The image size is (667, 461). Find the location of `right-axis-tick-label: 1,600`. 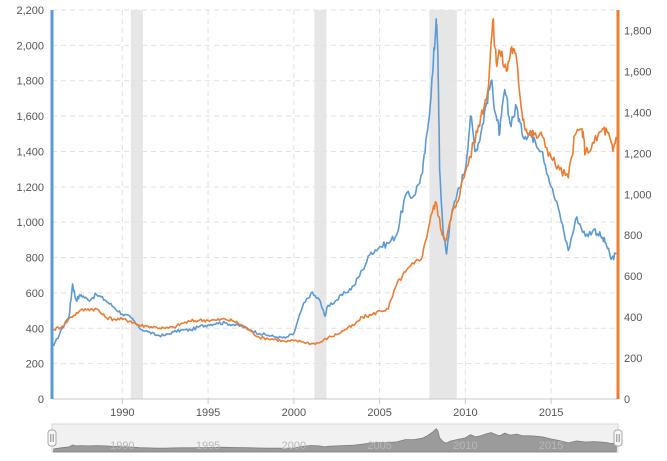

right-axis-tick-label: 1,600 is located at coordinates (638, 72).